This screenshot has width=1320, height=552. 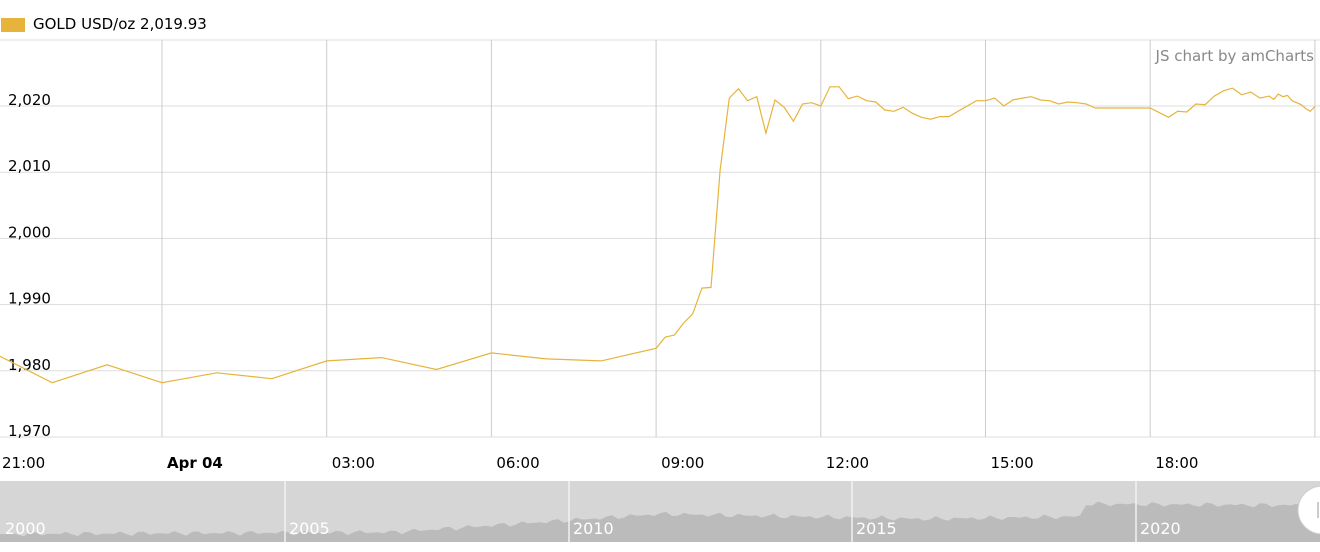 I want to click on x-tick-label: 09:00, so click(x=682, y=463).